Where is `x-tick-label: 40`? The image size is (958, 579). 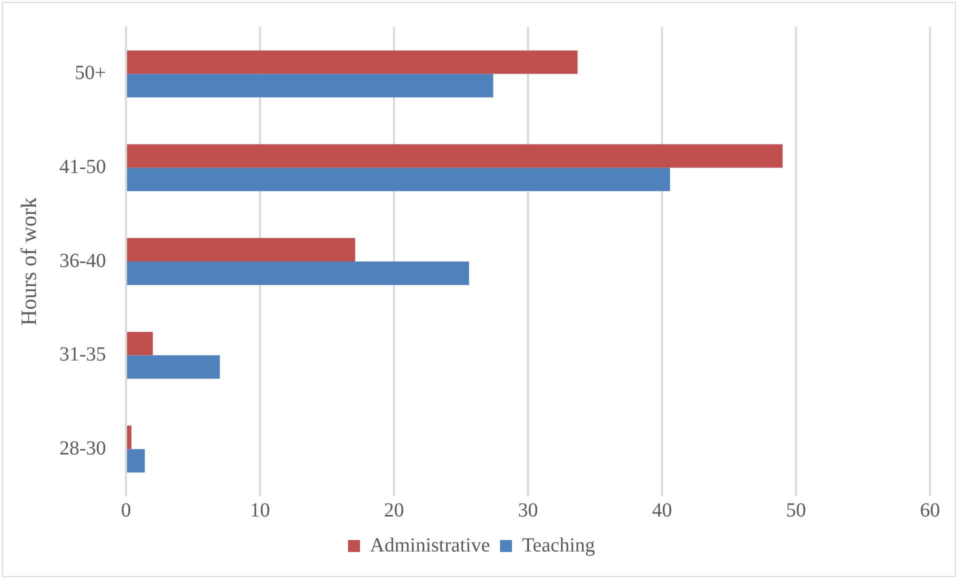
x-tick-label: 40 is located at coordinates (662, 510).